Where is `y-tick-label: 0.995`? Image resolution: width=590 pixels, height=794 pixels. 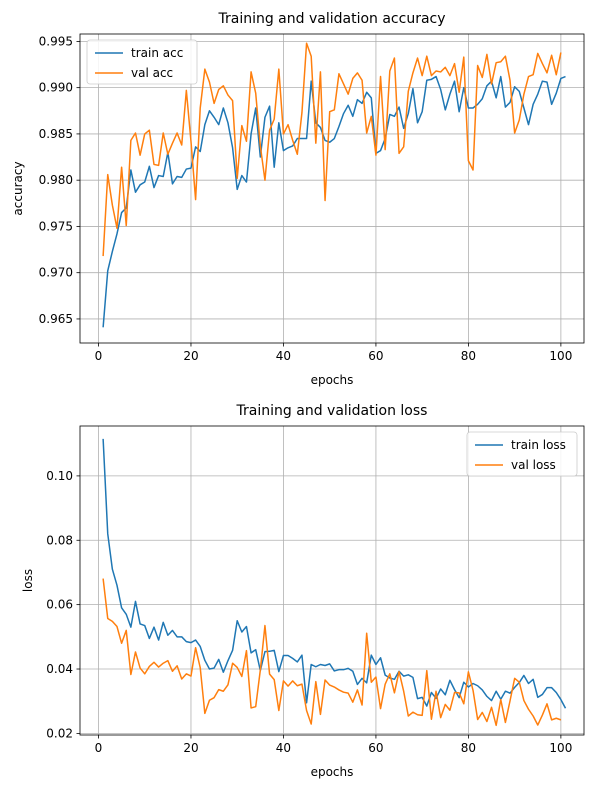
y-tick-label: 0.995 is located at coordinates (56, 41).